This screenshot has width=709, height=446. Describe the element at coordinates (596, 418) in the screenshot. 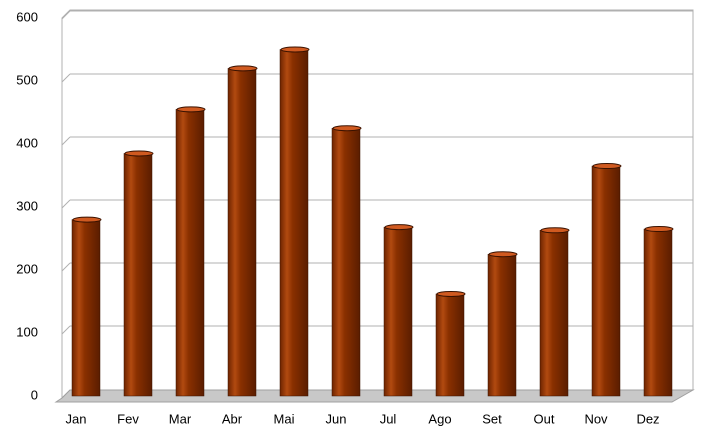

I see `x-tick-label: Nov` at that location.